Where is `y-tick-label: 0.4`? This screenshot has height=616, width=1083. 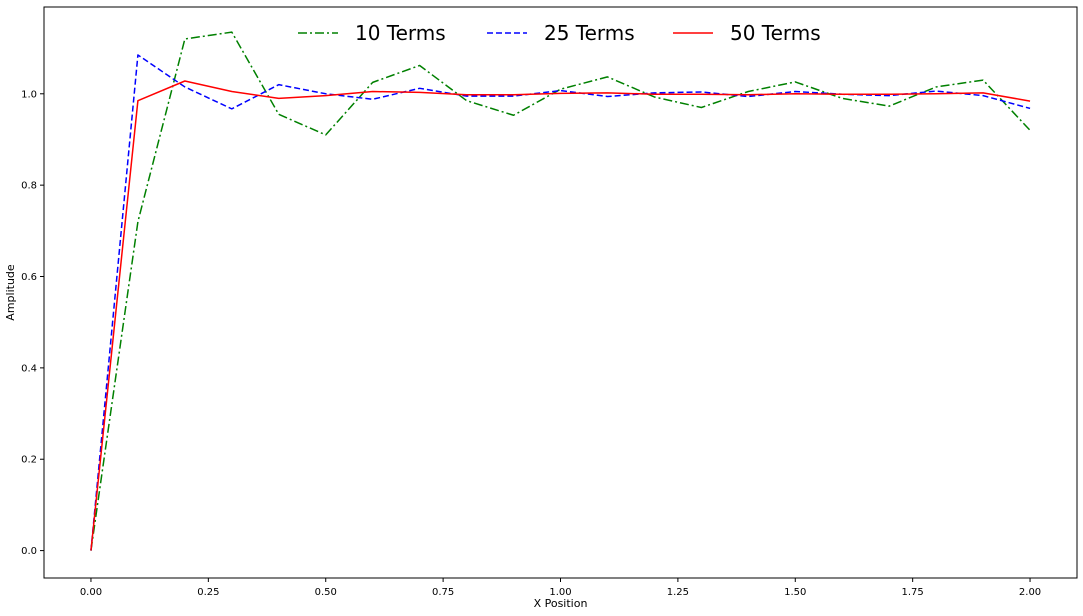 y-tick-label: 0.4 is located at coordinates (29, 368).